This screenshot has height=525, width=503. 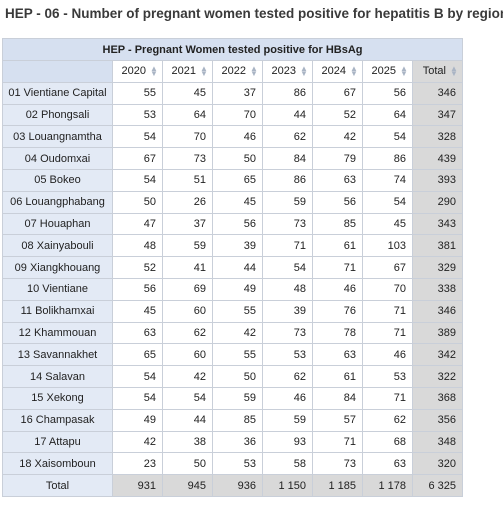 I want to click on value-cell: 57, so click(x=337, y=420).